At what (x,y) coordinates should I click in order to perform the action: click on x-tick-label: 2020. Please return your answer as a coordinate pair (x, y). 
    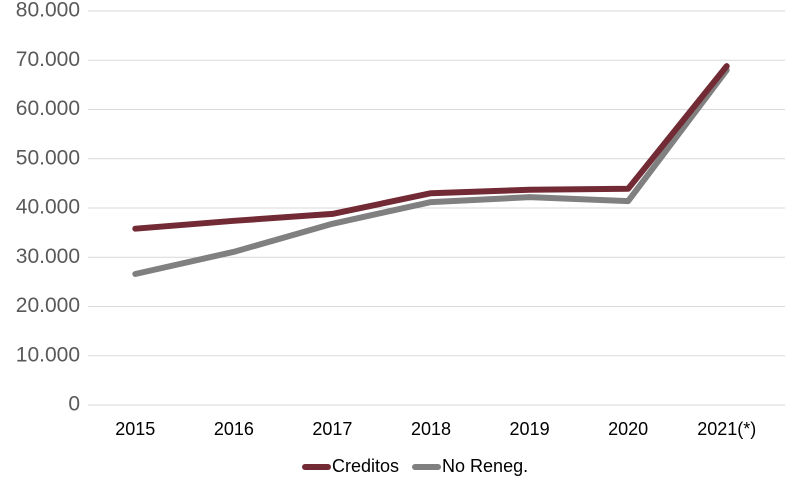
    Looking at the image, I should click on (628, 429).